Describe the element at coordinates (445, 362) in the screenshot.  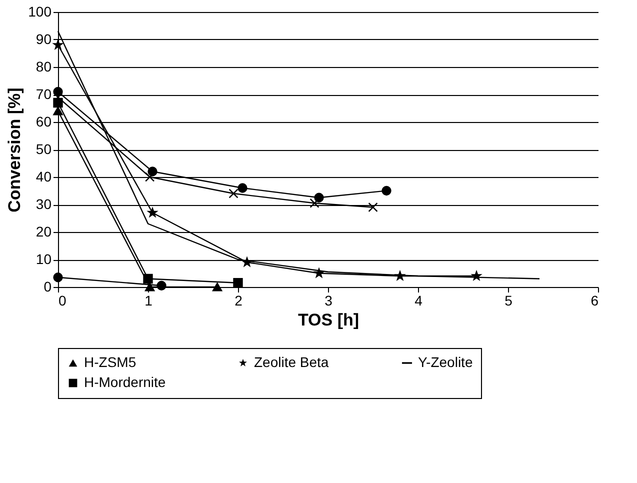
I see `legend-label: Y-Zeolite` at that location.